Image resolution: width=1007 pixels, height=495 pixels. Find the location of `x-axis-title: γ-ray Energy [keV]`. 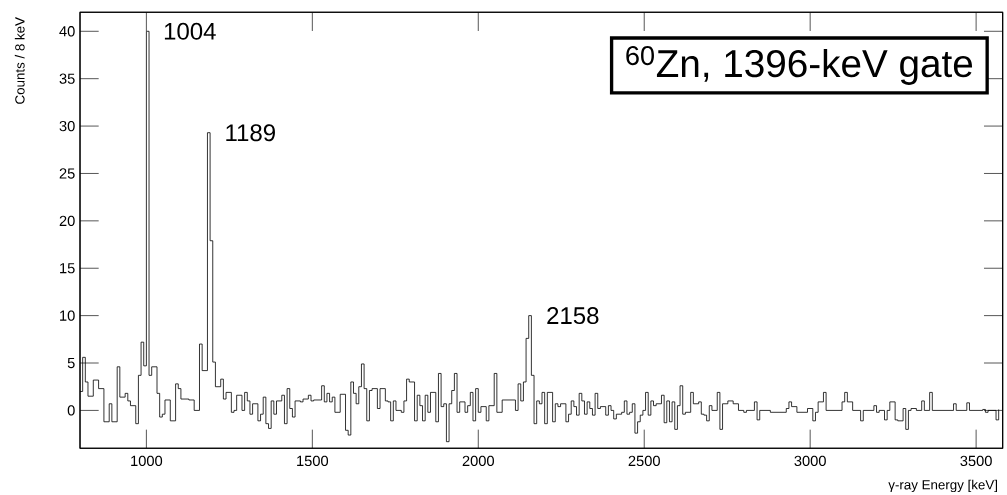

x-axis-title: γ-ray Energy [keV] is located at coordinates (942, 486).